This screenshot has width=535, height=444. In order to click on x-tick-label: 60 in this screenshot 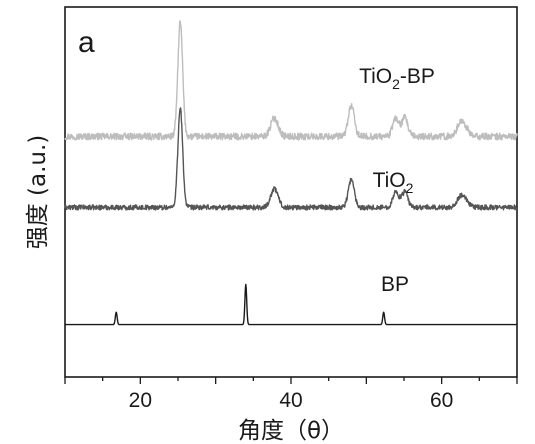, I will do `click(441, 400)`.